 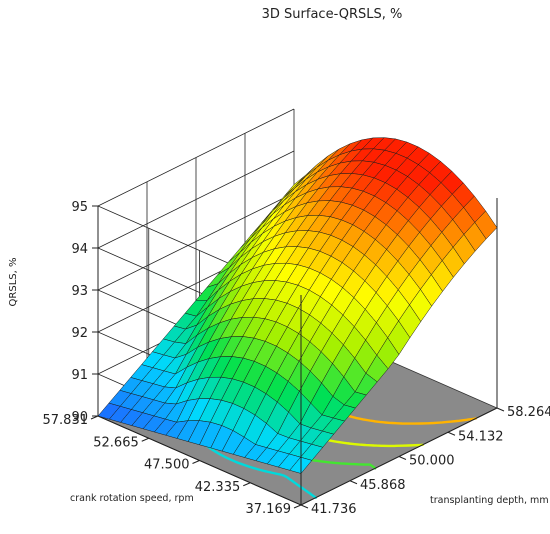 What do you see at coordinates (297, 456) in the screenshot?
I see `floor-edge` at bounding box center [297, 456].